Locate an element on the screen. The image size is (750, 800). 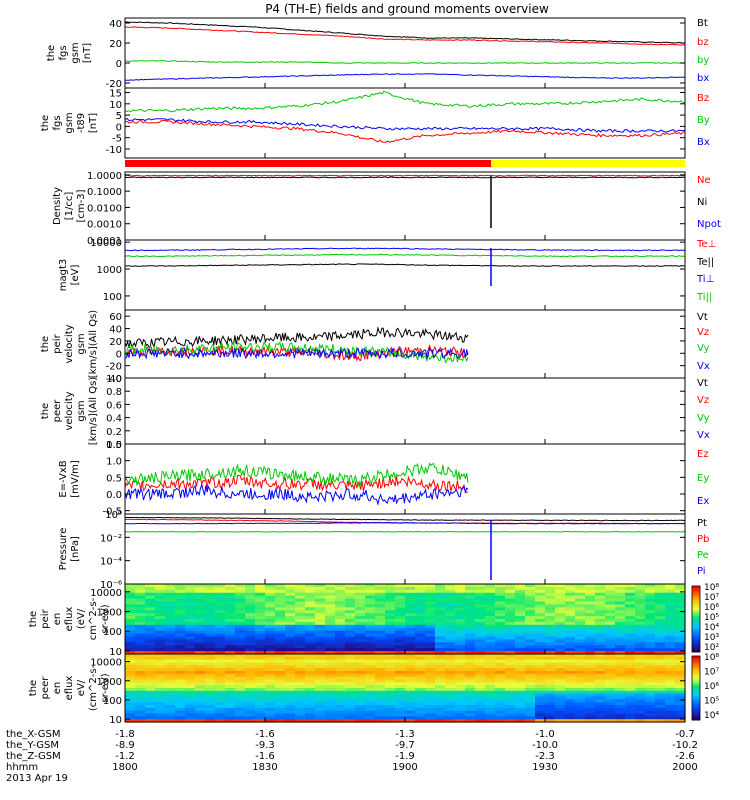
y-tick-label: -5 is located at coordinates (117, 139).